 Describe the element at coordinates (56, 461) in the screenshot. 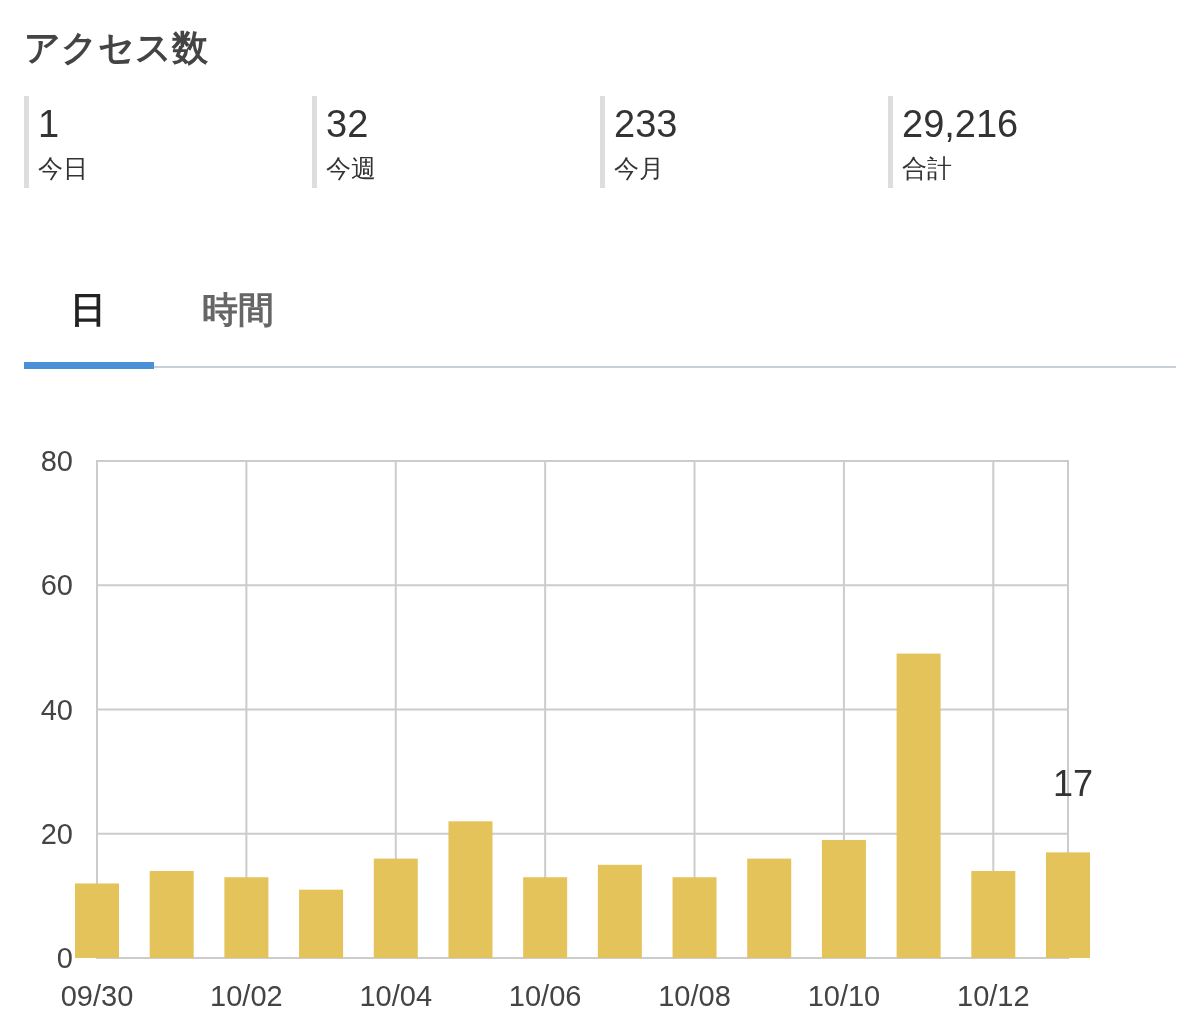

I see `y-tick-label: 80` at that location.